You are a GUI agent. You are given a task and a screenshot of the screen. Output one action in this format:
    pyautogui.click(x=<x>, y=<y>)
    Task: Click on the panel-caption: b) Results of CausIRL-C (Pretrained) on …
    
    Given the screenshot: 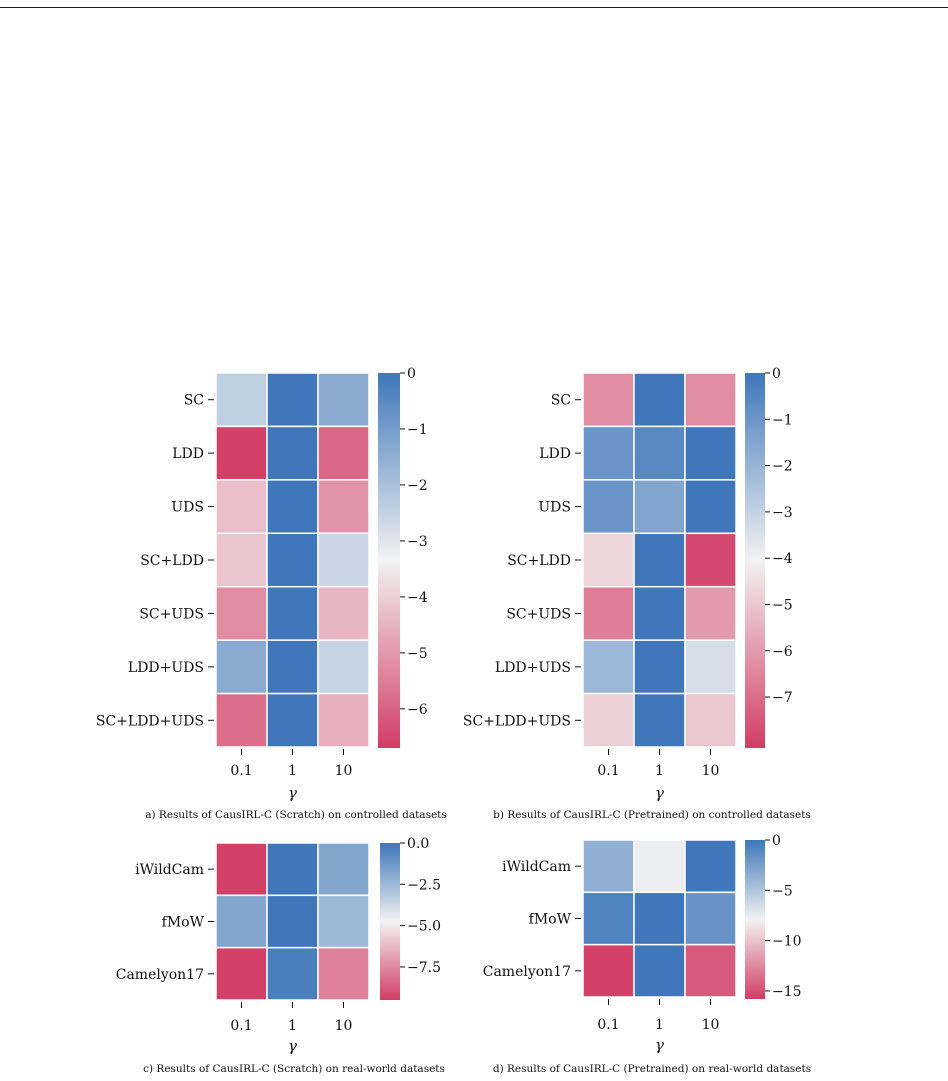 What is the action you would take?
    pyautogui.click(x=652, y=815)
    